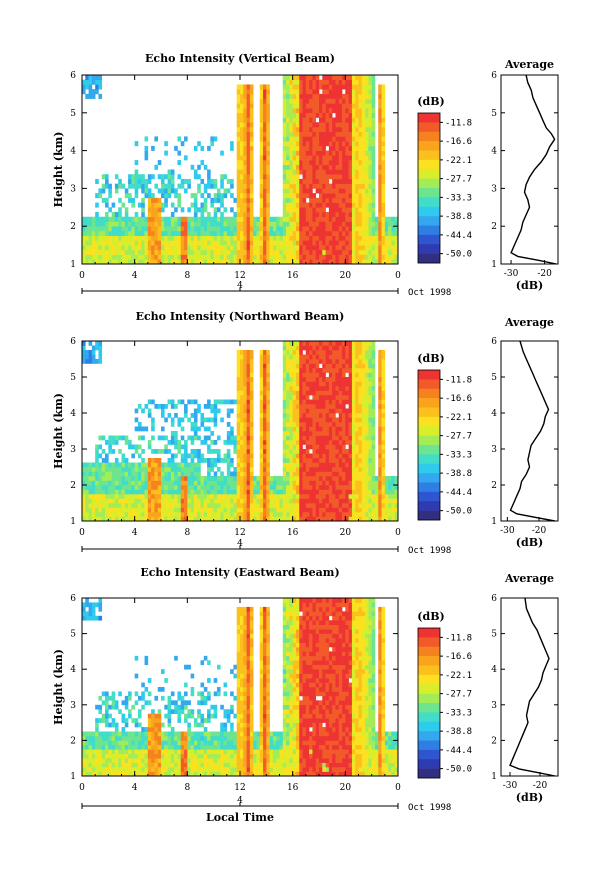 This screenshot has width=611, height=875. What do you see at coordinates (429, 293) in the screenshot?
I see `date-label: Oct 1998` at bounding box center [429, 293].